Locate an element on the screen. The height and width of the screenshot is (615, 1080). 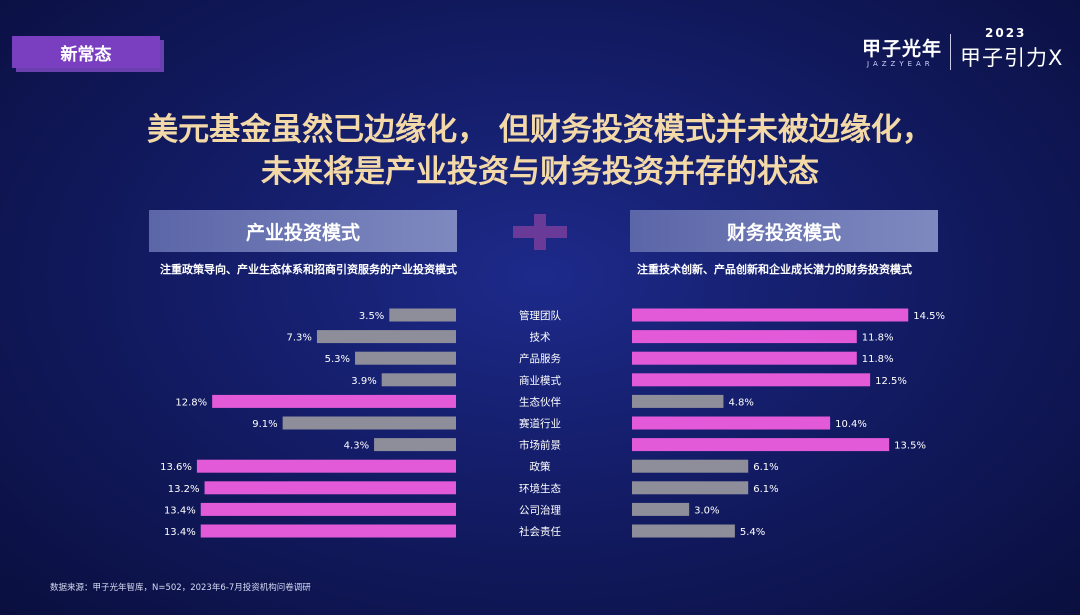
category-label: 技术 is located at coordinates (540, 337).